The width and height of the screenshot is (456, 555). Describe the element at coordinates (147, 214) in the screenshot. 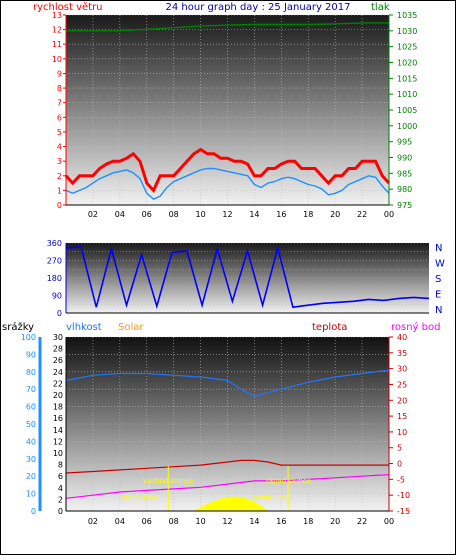

I see `wind-x-tick-label: 06` at that location.